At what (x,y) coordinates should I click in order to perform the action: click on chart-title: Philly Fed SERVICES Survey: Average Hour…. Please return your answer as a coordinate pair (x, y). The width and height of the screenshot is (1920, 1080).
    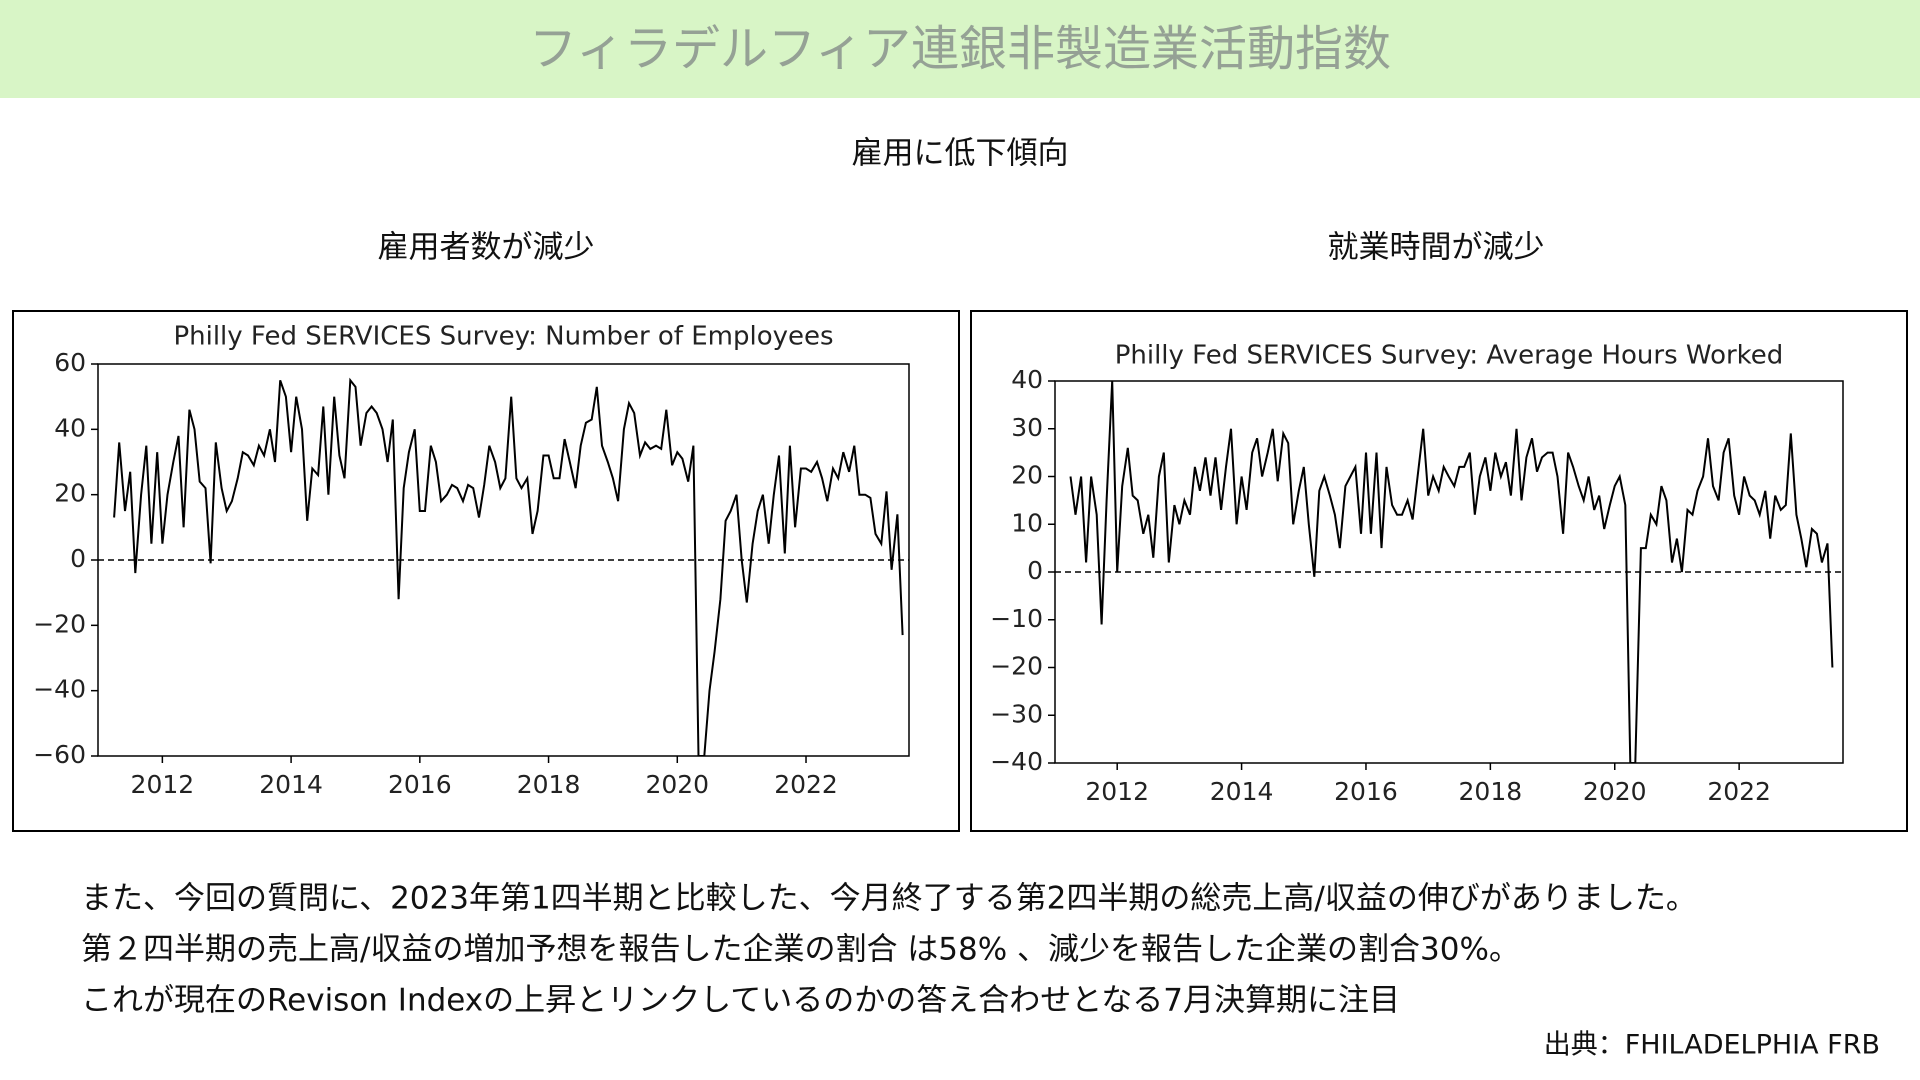
    Looking at the image, I should click on (1449, 356).